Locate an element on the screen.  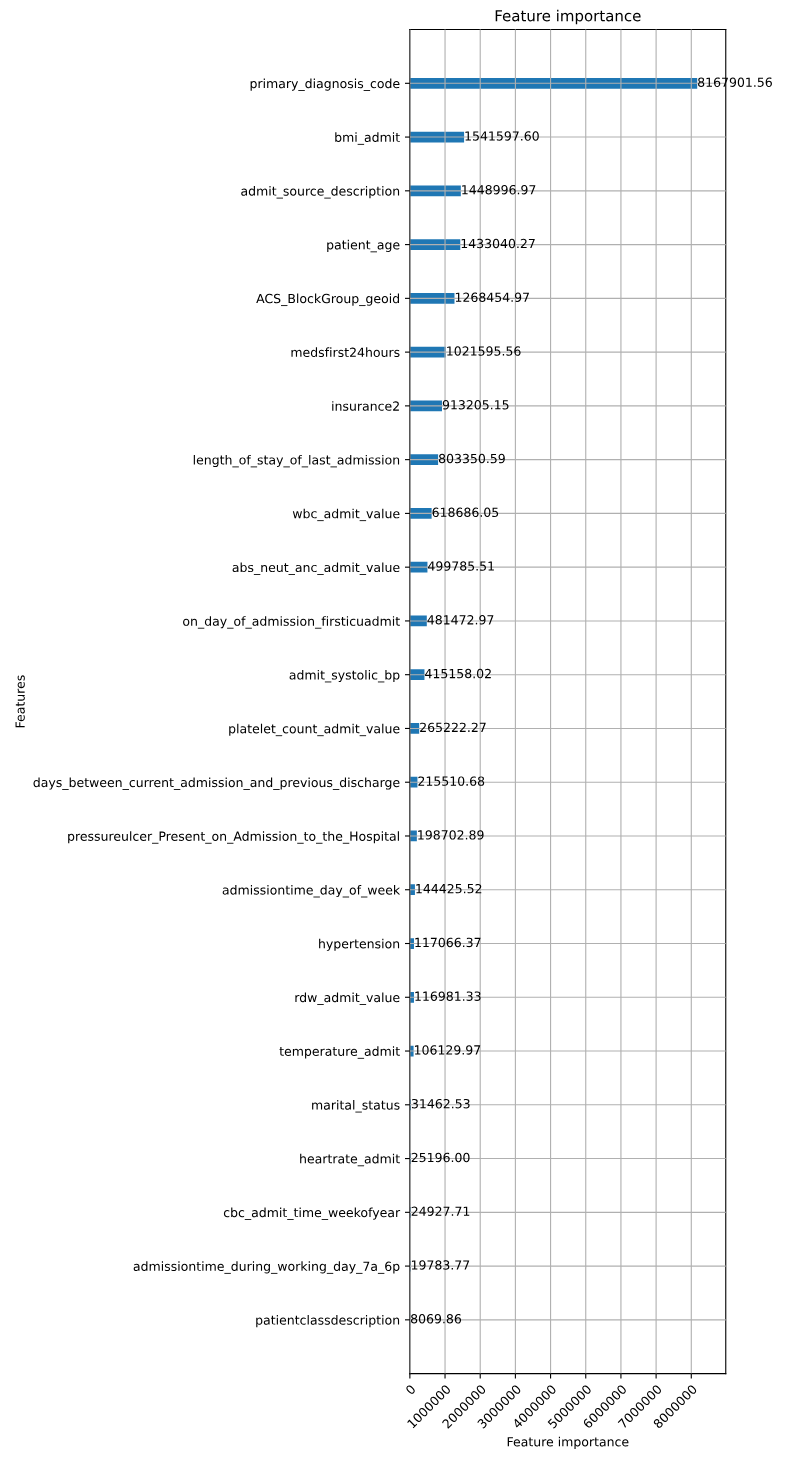
data-label: 31462.53 is located at coordinates (440, 1103).